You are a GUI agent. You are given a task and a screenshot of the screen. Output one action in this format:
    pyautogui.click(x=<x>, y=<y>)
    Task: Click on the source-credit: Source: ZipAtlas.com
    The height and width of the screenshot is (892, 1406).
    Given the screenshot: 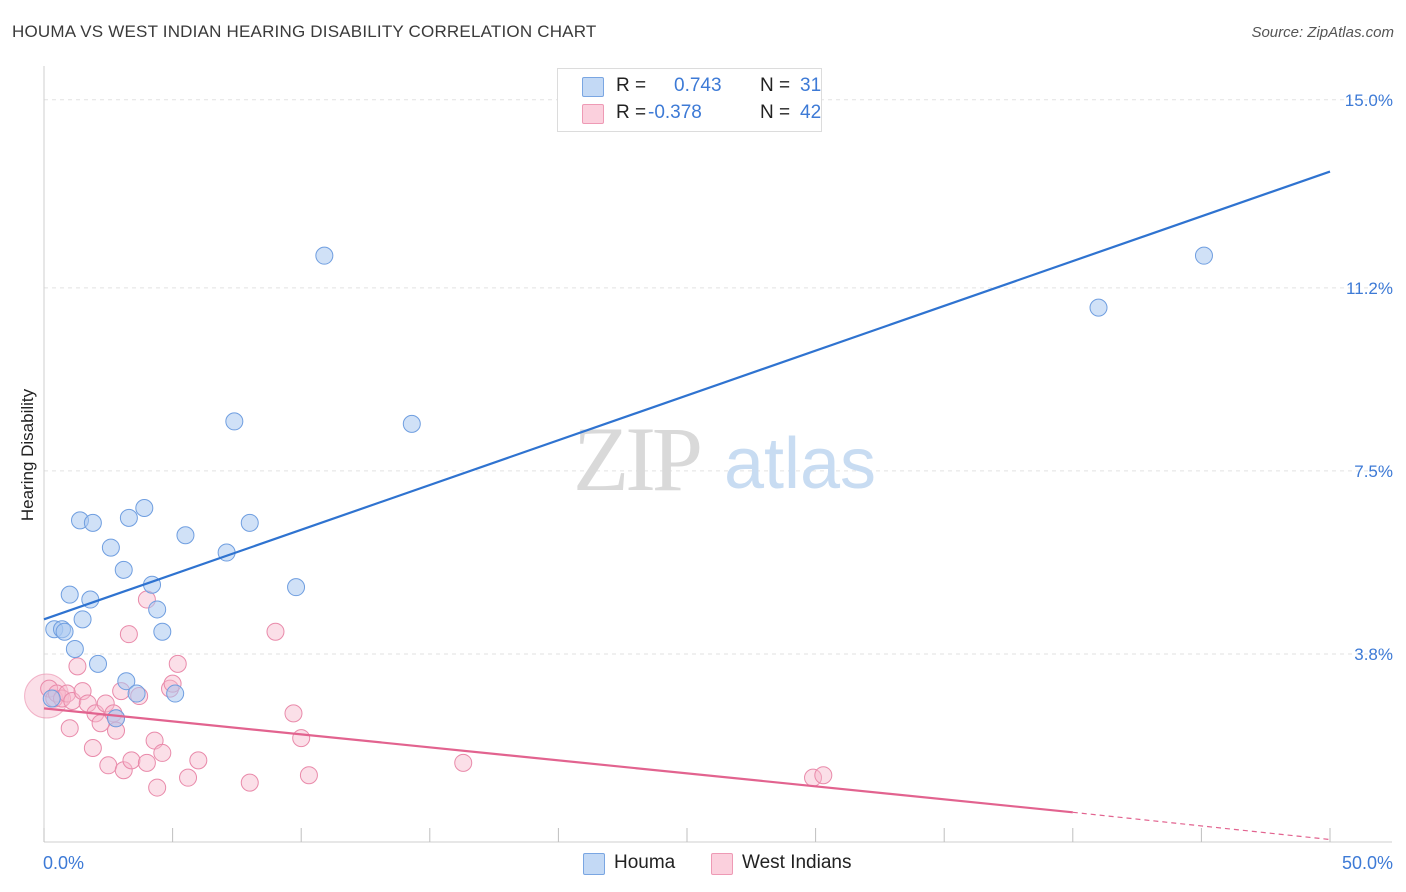 What is the action you would take?
    pyautogui.click(x=1322, y=32)
    